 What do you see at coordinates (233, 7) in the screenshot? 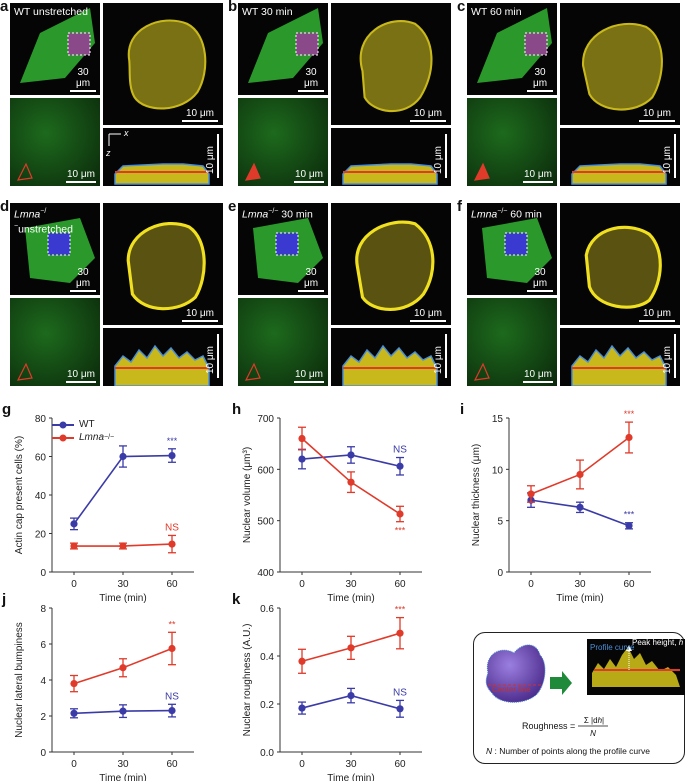
I see `panel-letter-b: b` at bounding box center [233, 7].